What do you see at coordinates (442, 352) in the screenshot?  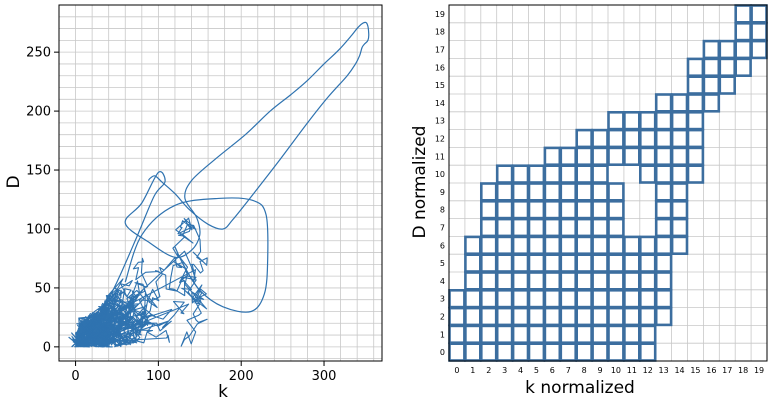 I see `right-y-tick-label: 0` at bounding box center [442, 352].